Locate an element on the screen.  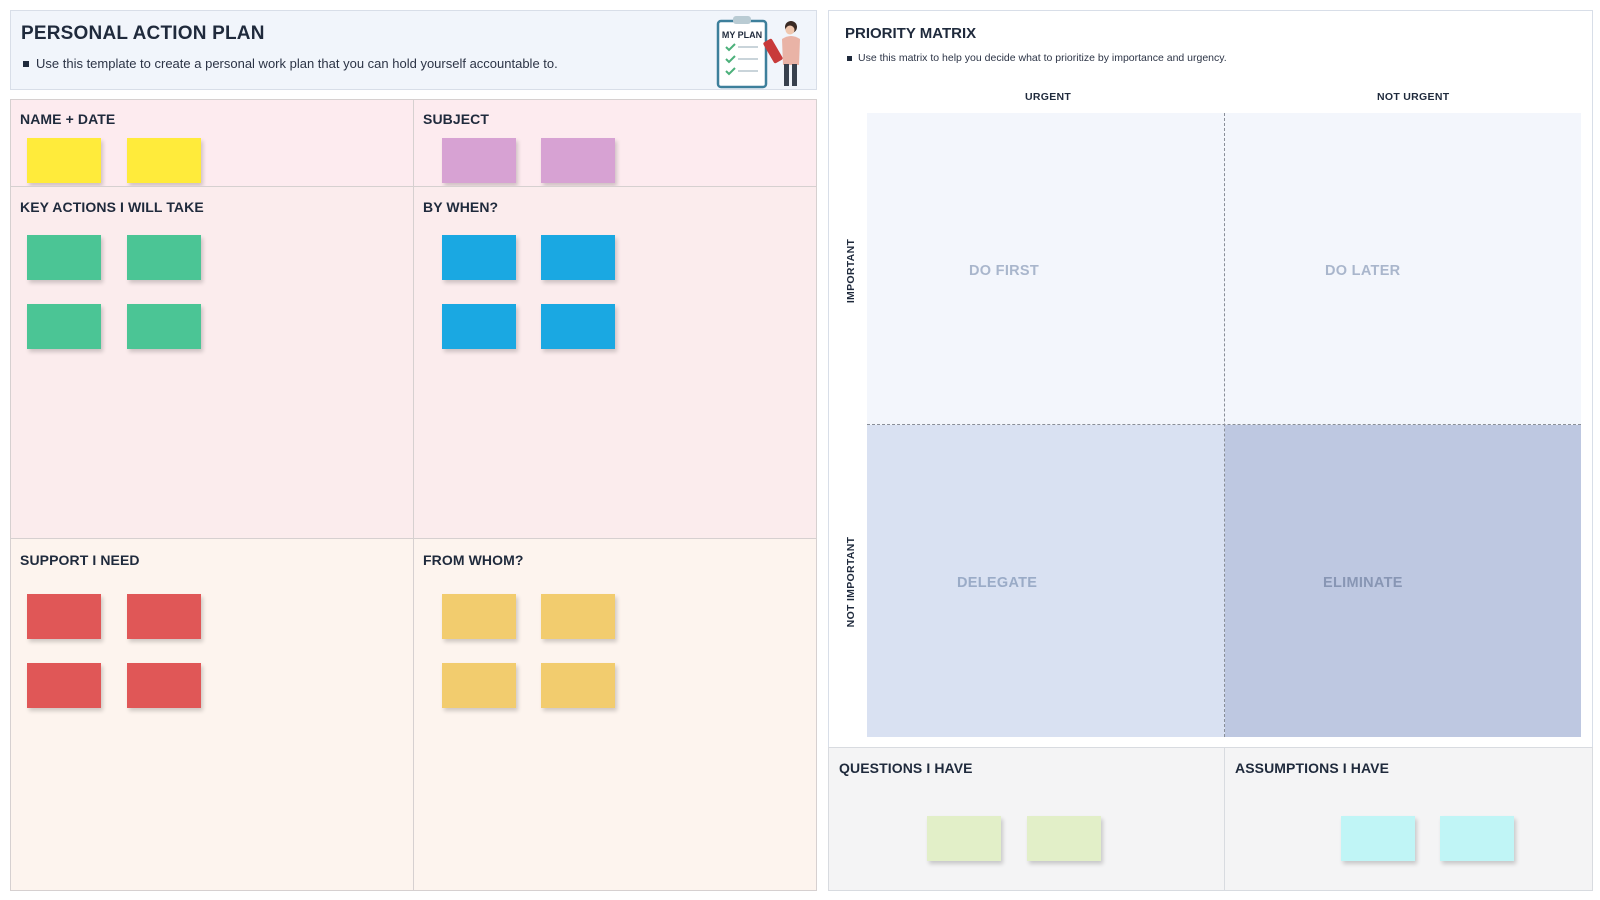
quadrant-do-first: DO FIRST is located at coordinates (1046, 269).